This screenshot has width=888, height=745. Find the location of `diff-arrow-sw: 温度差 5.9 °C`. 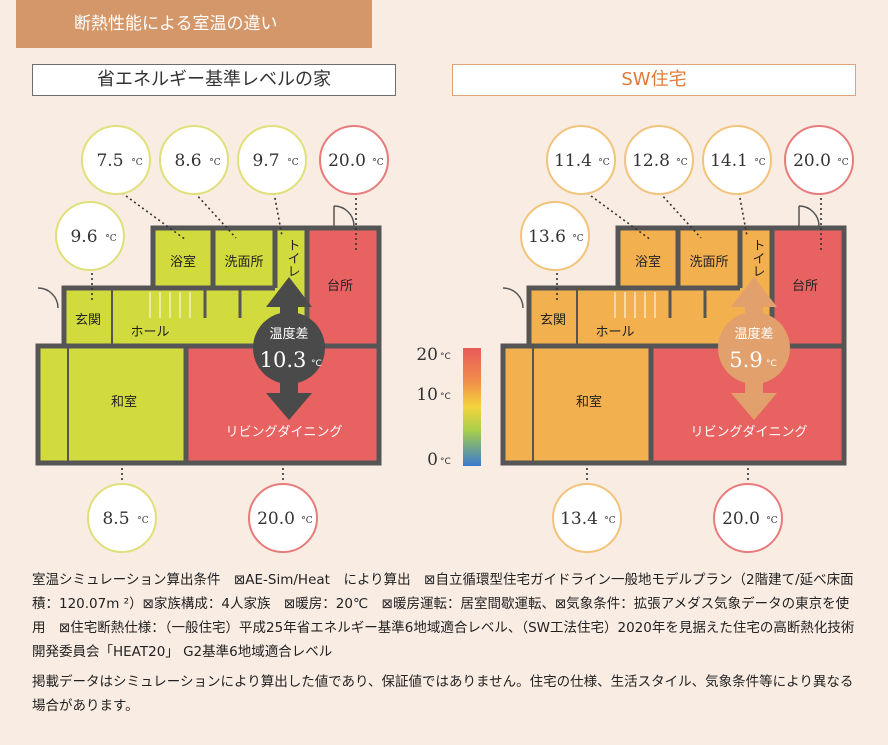

diff-arrow-sw: 温度差 5.9 °C is located at coordinates (754, 348).